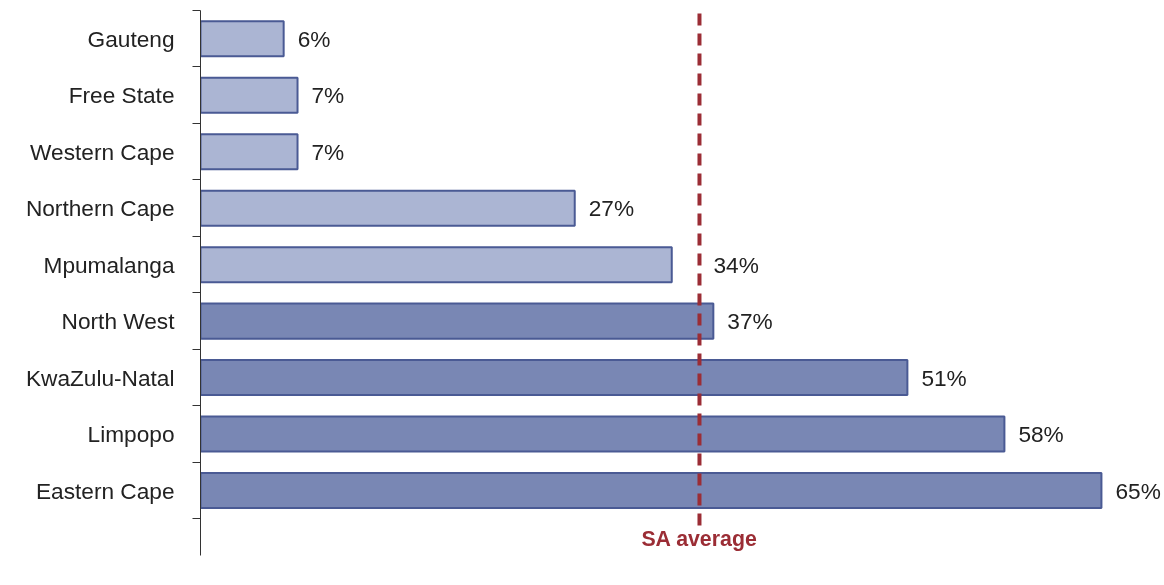 This screenshot has height=585, width=1164. Describe the element at coordinates (121, 95) in the screenshot. I see `y-tick-label: Free State` at that location.